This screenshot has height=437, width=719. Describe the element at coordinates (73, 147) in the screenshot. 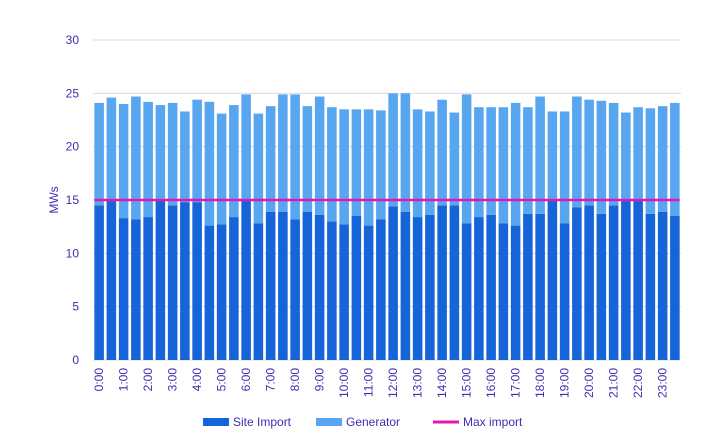

I see `y-tick-label: 20` at that location.